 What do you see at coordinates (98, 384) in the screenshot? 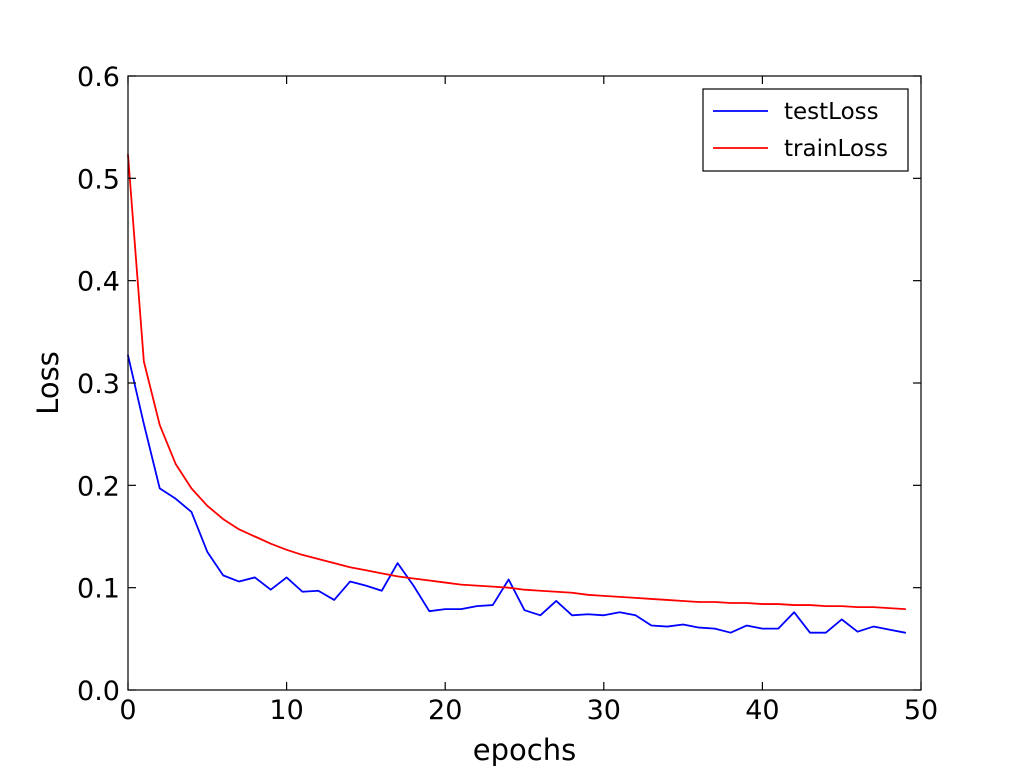
I see `y-tick-label-0.3: 0.3` at bounding box center [98, 384].